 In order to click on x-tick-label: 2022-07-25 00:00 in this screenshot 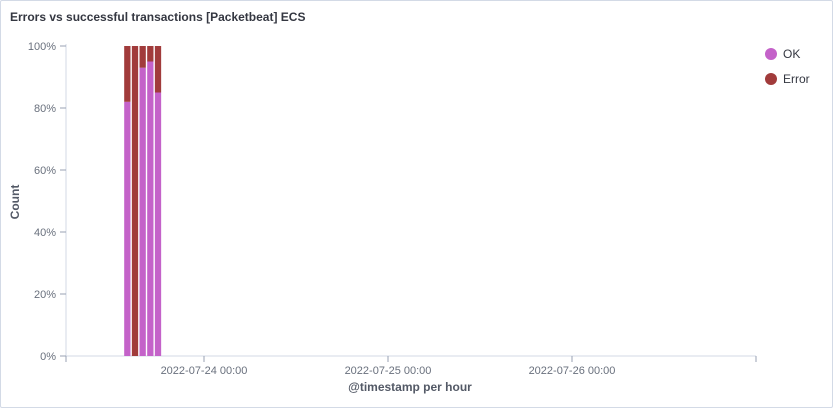, I will do `click(388, 371)`.